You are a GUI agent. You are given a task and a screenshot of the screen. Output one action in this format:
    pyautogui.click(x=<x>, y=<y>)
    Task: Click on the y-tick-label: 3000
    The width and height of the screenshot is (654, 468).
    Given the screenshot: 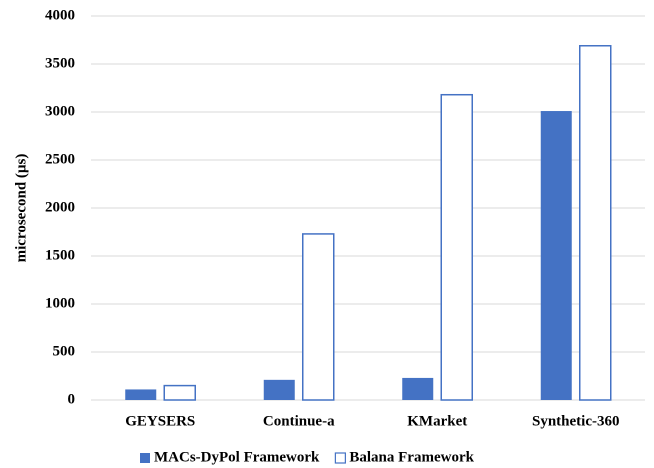 What is the action you would take?
    pyautogui.click(x=60, y=111)
    